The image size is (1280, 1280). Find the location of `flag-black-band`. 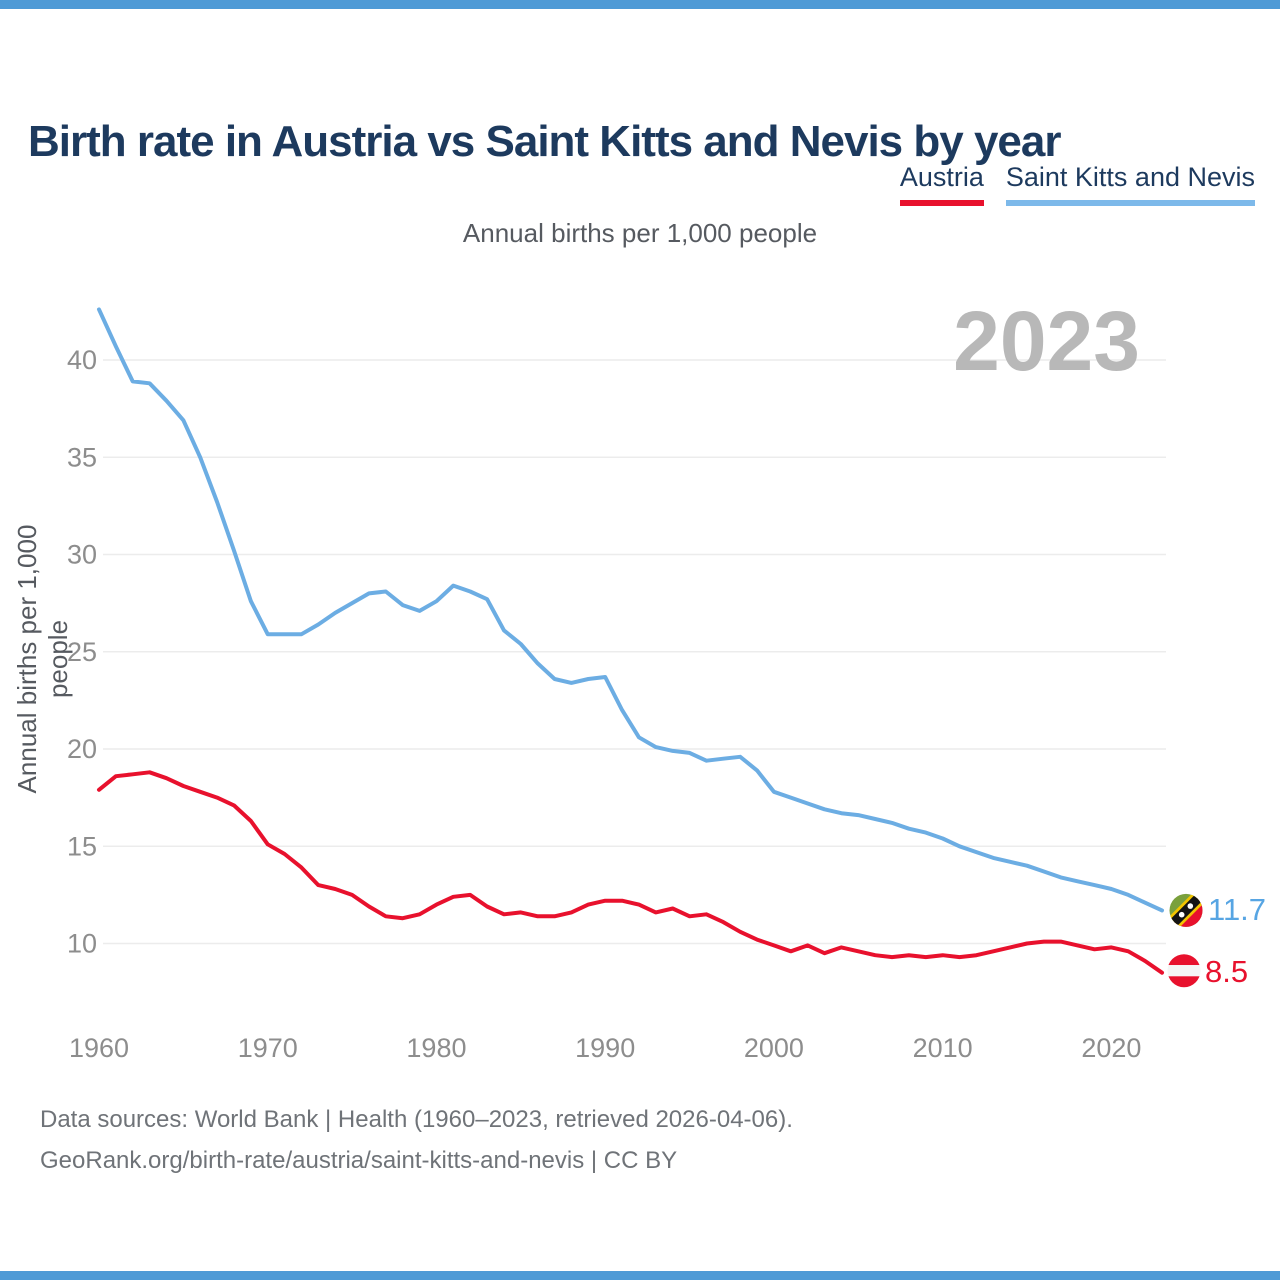

flag-black-band is located at coordinates (1186, 910).